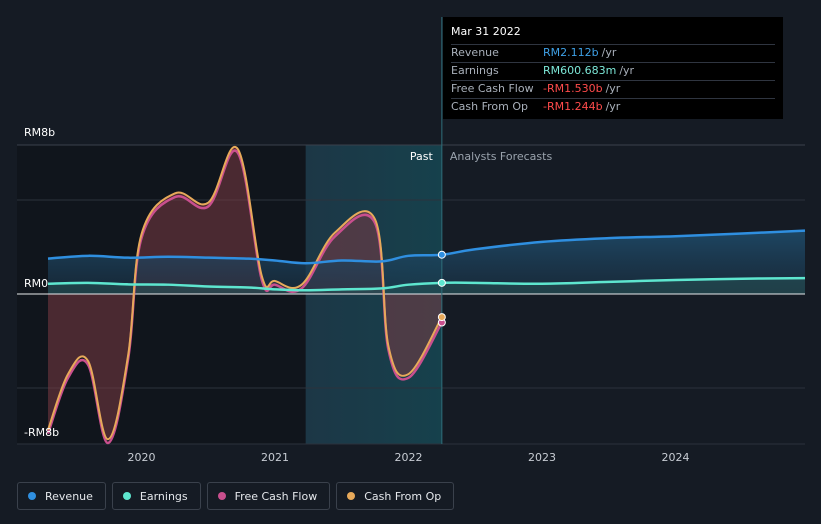  What do you see at coordinates (441, 317) in the screenshot?
I see `cash-from-op-marker` at bounding box center [441, 317].